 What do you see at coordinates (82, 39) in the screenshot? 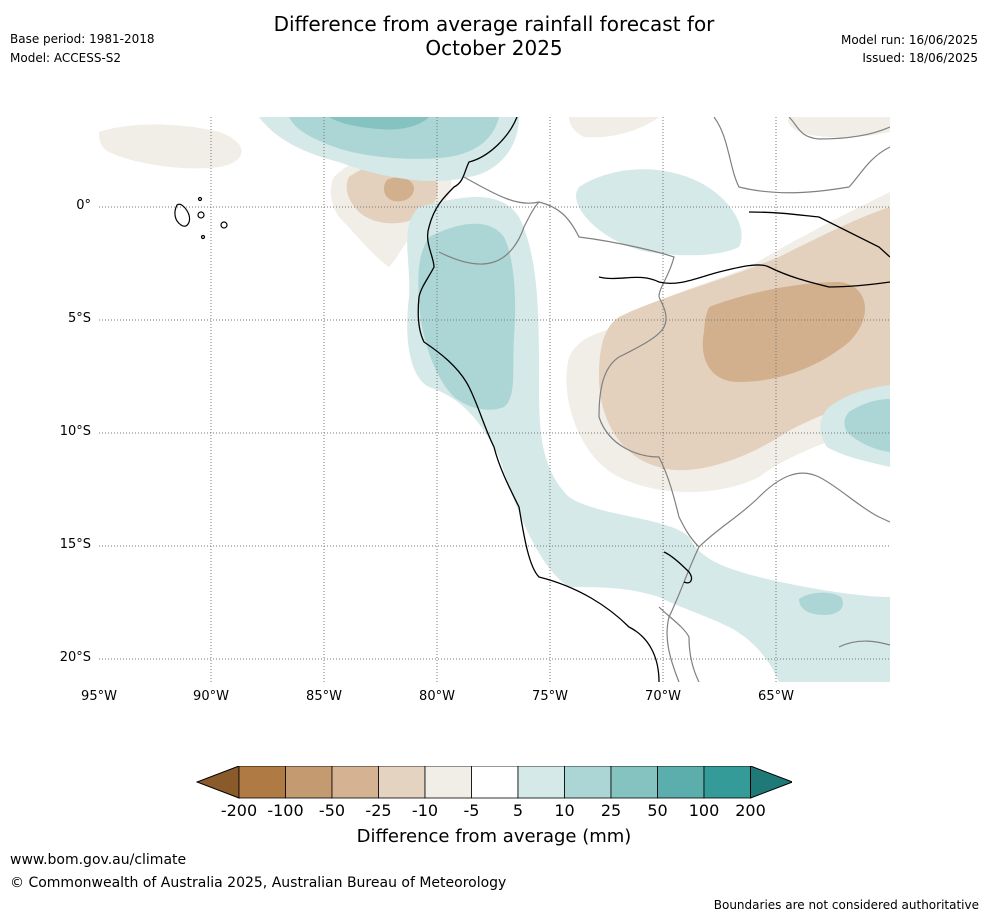
I see `base-period-label: Base period: 1981-2018` at bounding box center [82, 39].